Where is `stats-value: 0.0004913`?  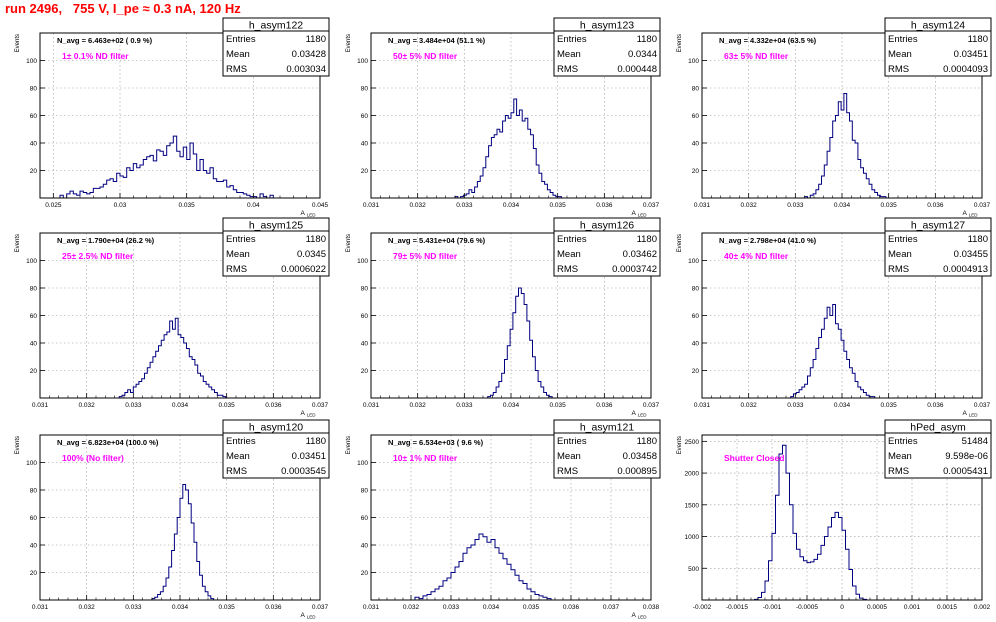 stats-value: 0.0004913 is located at coordinates (965, 269).